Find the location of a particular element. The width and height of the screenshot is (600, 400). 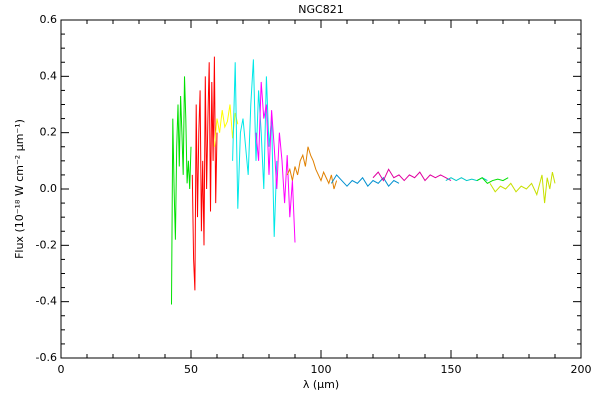

y-tick-label: -0.6 is located at coordinates (46, 357).